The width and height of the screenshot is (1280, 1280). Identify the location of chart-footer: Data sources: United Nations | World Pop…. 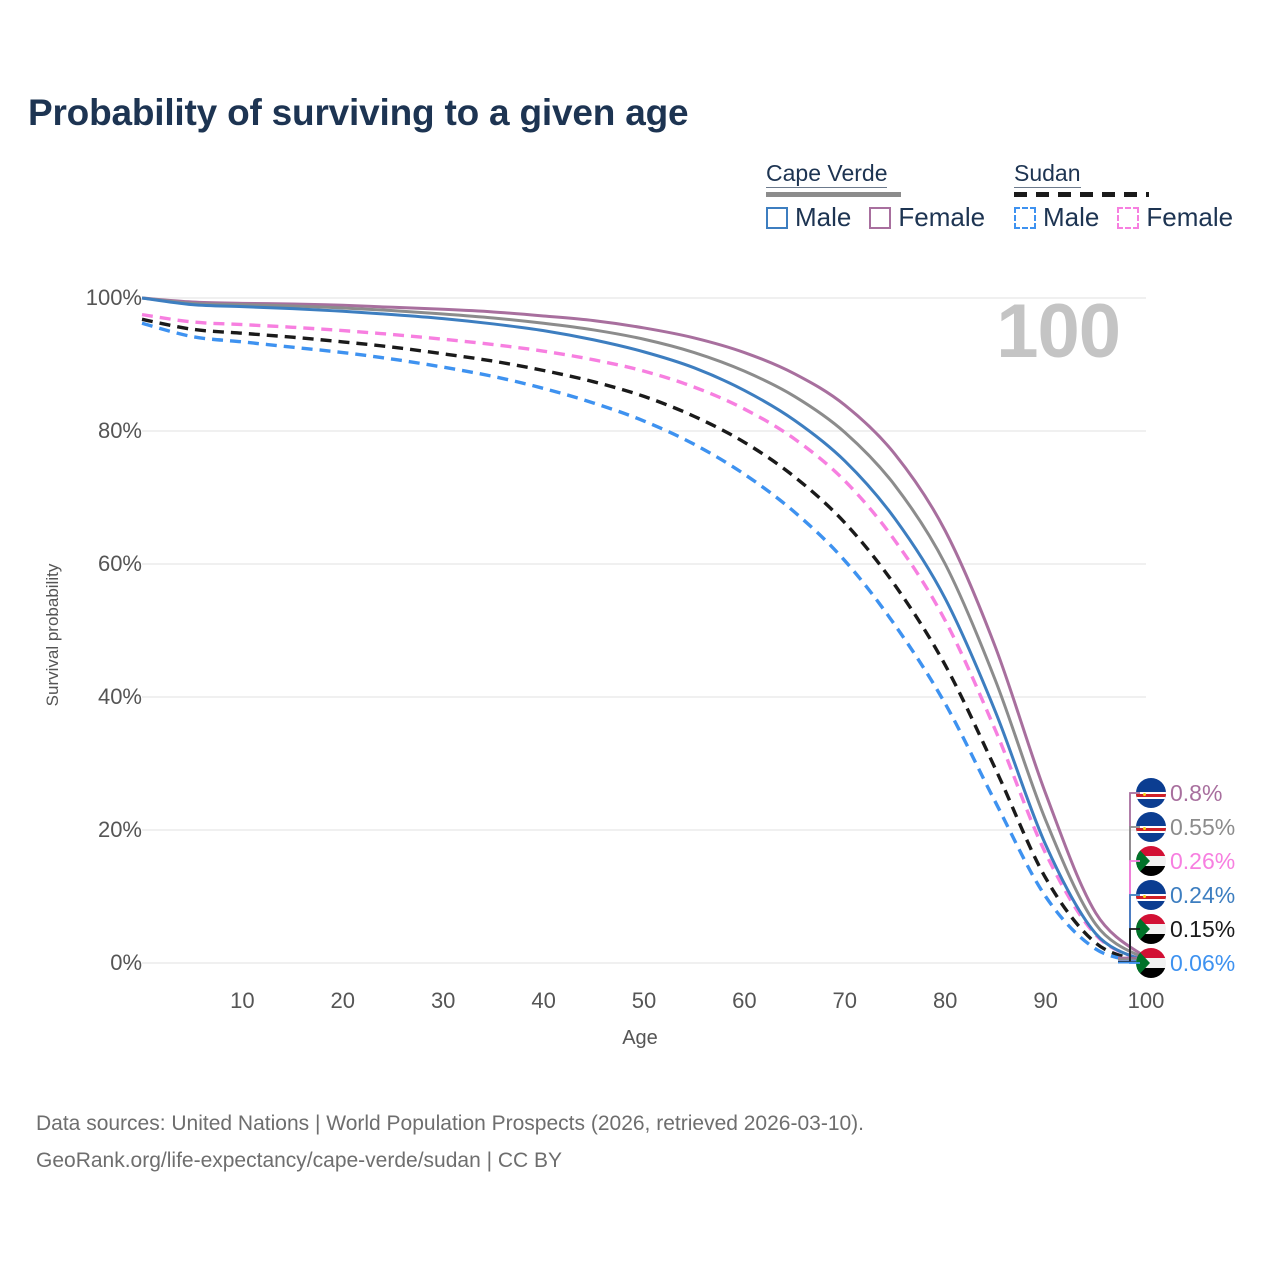
(450, 1142).